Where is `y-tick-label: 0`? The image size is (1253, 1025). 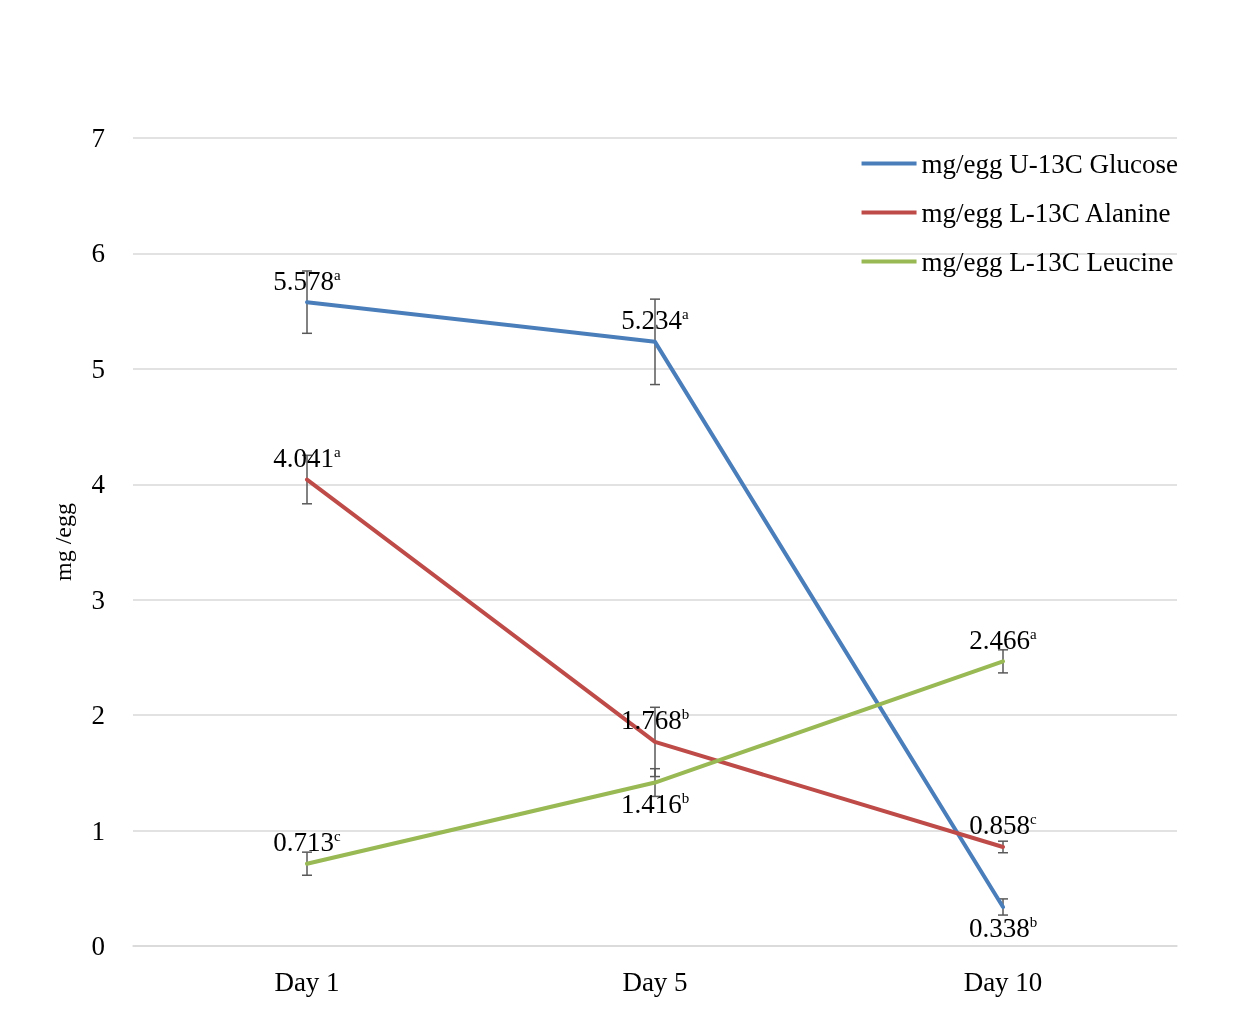
y-tick-label: 0 is located at coordinates (98, 946).